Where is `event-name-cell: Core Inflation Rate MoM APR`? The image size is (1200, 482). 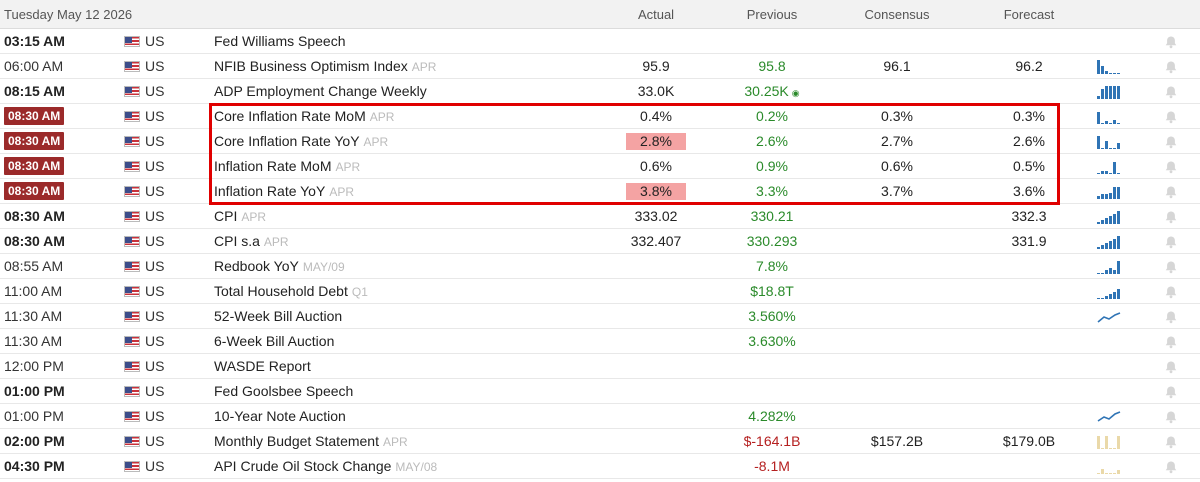 event-name-cell: Core Inflation Rate MoM APR is located at coordinates (407, 116).